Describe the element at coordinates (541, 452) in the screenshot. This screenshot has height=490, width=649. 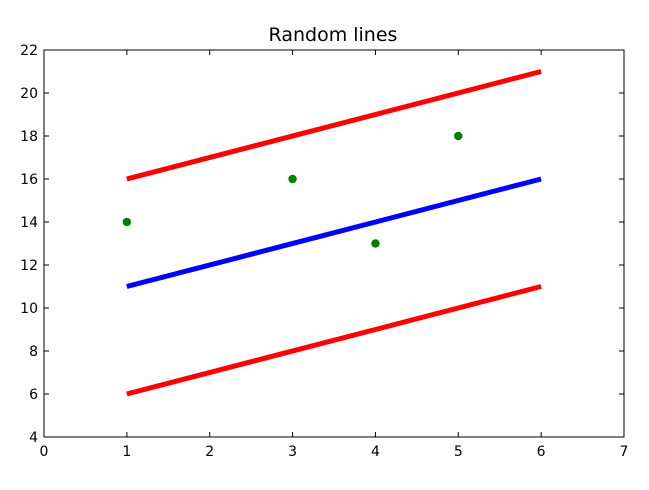
I see `x-tick-label: 6` at that location.